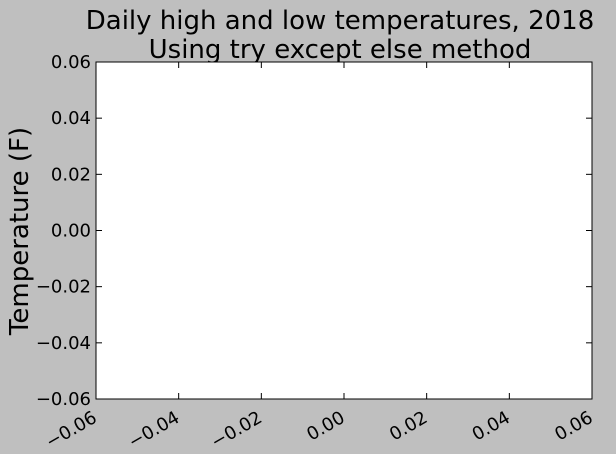  What do you see at coordinates (63, 343) in the screenshot?
I see `y-tick-label: −0.04` at bounding box center [63, 343].